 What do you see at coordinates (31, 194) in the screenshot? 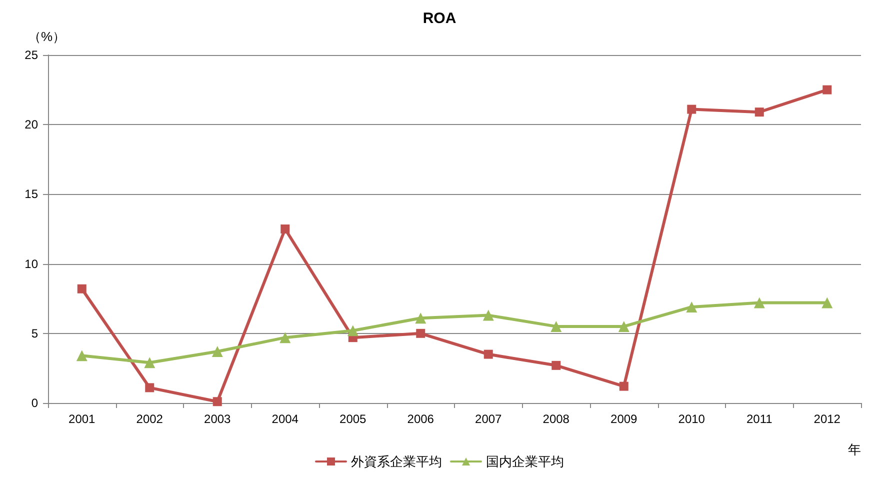
I see `y-tick-label: 15` at bounding box center [31, 194].